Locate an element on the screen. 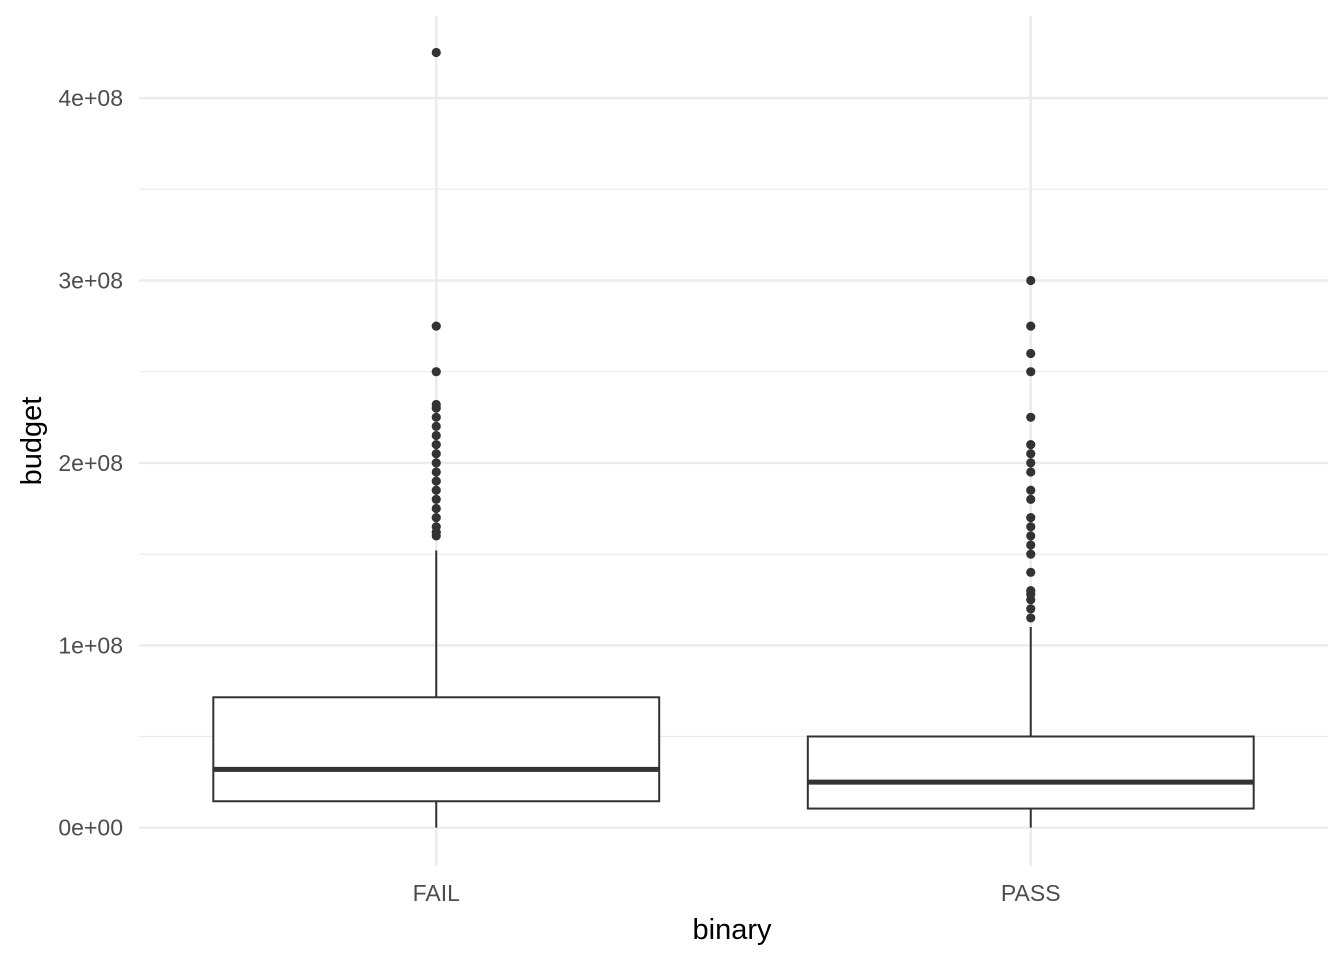  x-tick-label: PASS is located at coordinates (1031, 893).